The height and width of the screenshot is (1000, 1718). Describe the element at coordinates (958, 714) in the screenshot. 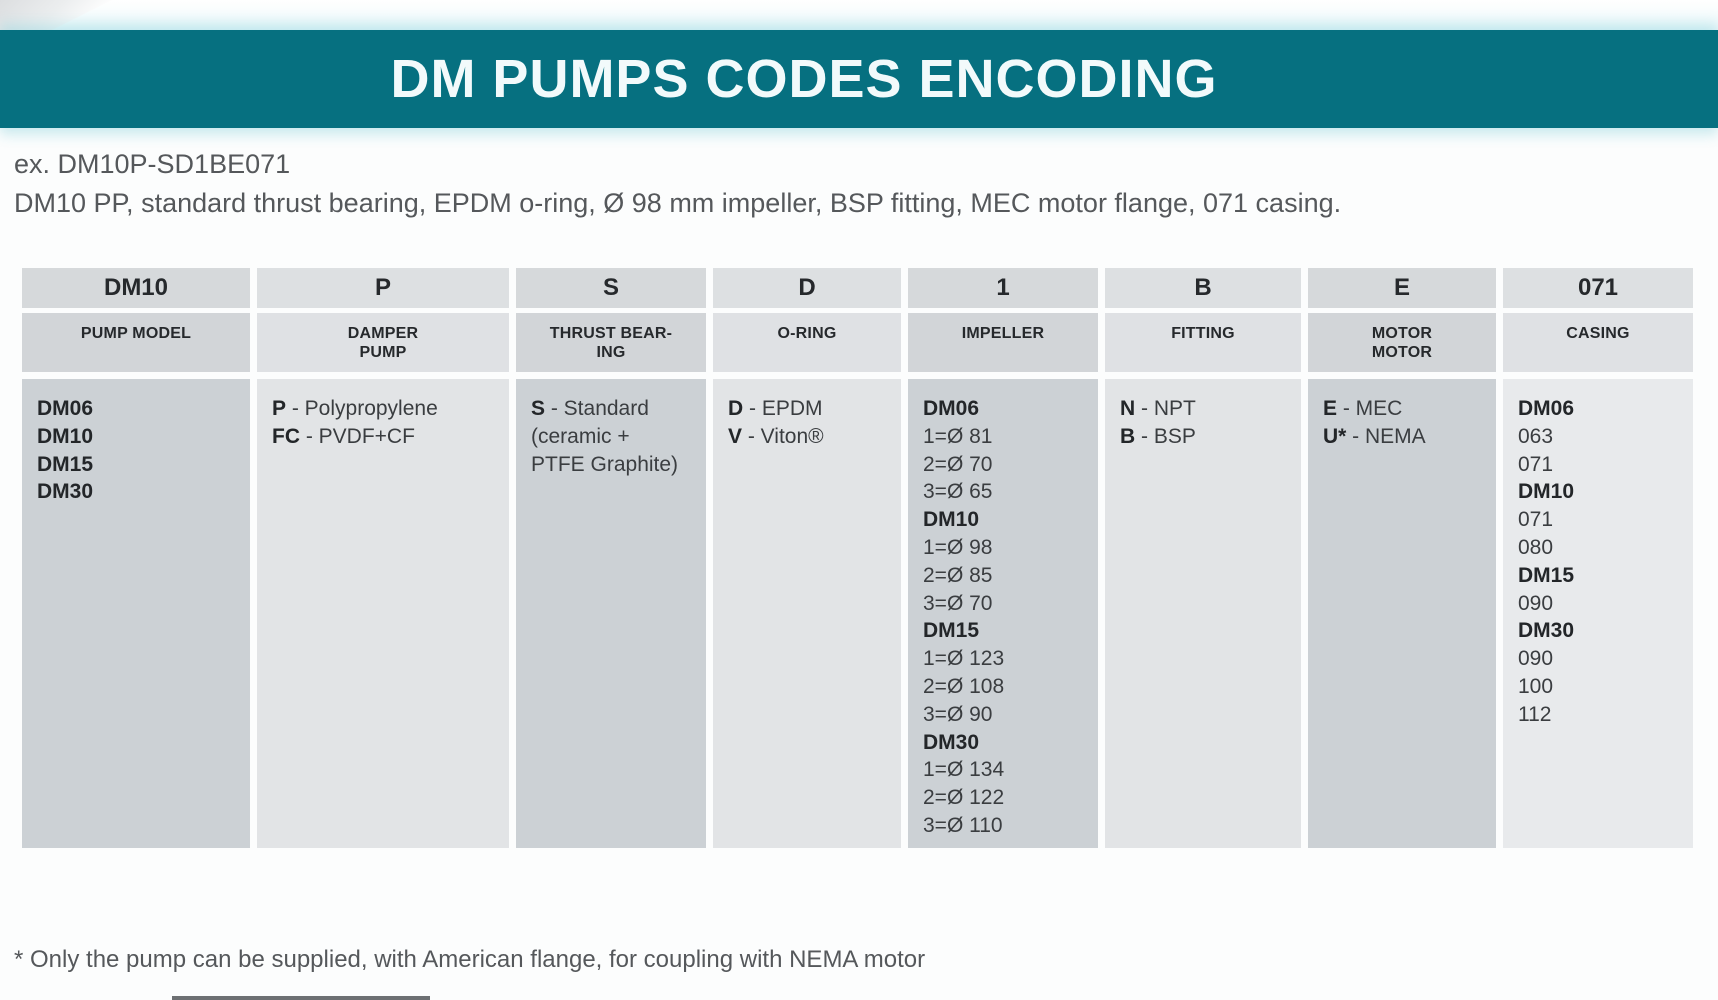

I see `body-line: 3=Ø 90` at that location.